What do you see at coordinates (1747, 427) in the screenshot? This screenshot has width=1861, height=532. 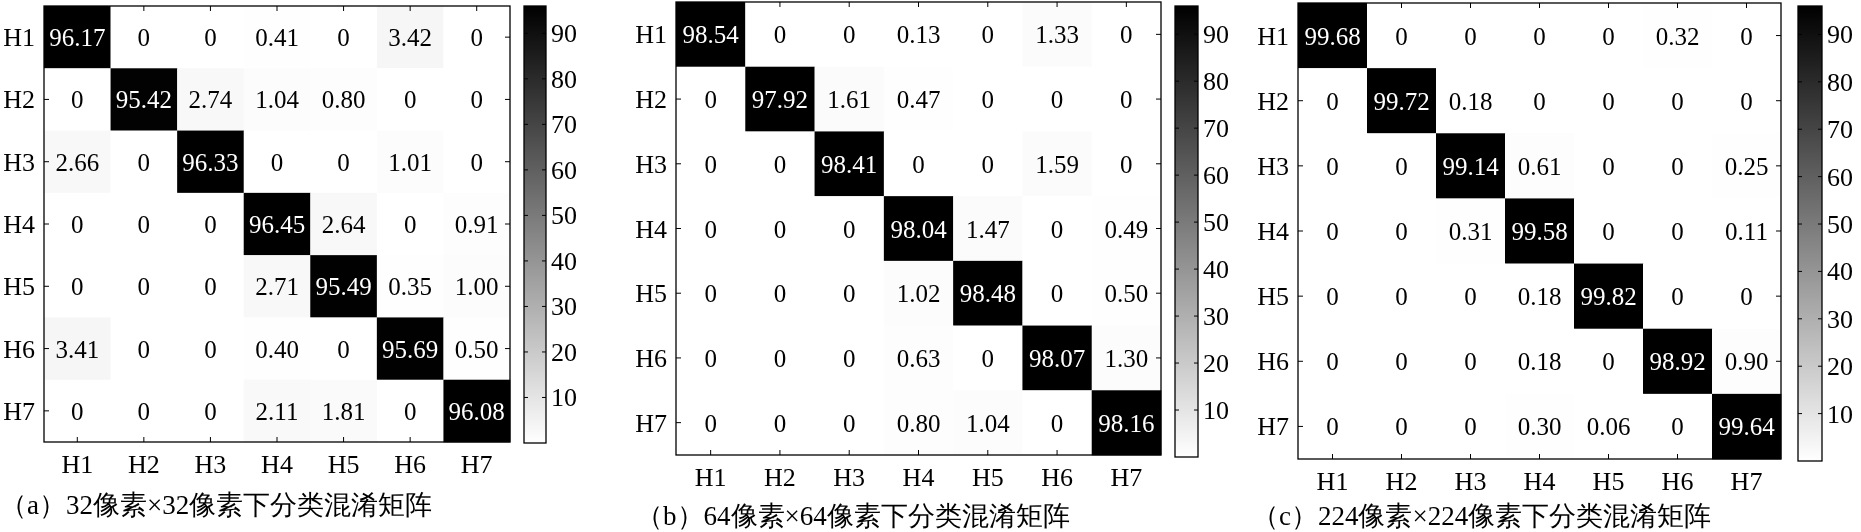 I see `data-label: 99.64` at bounding box center [1747, 427].